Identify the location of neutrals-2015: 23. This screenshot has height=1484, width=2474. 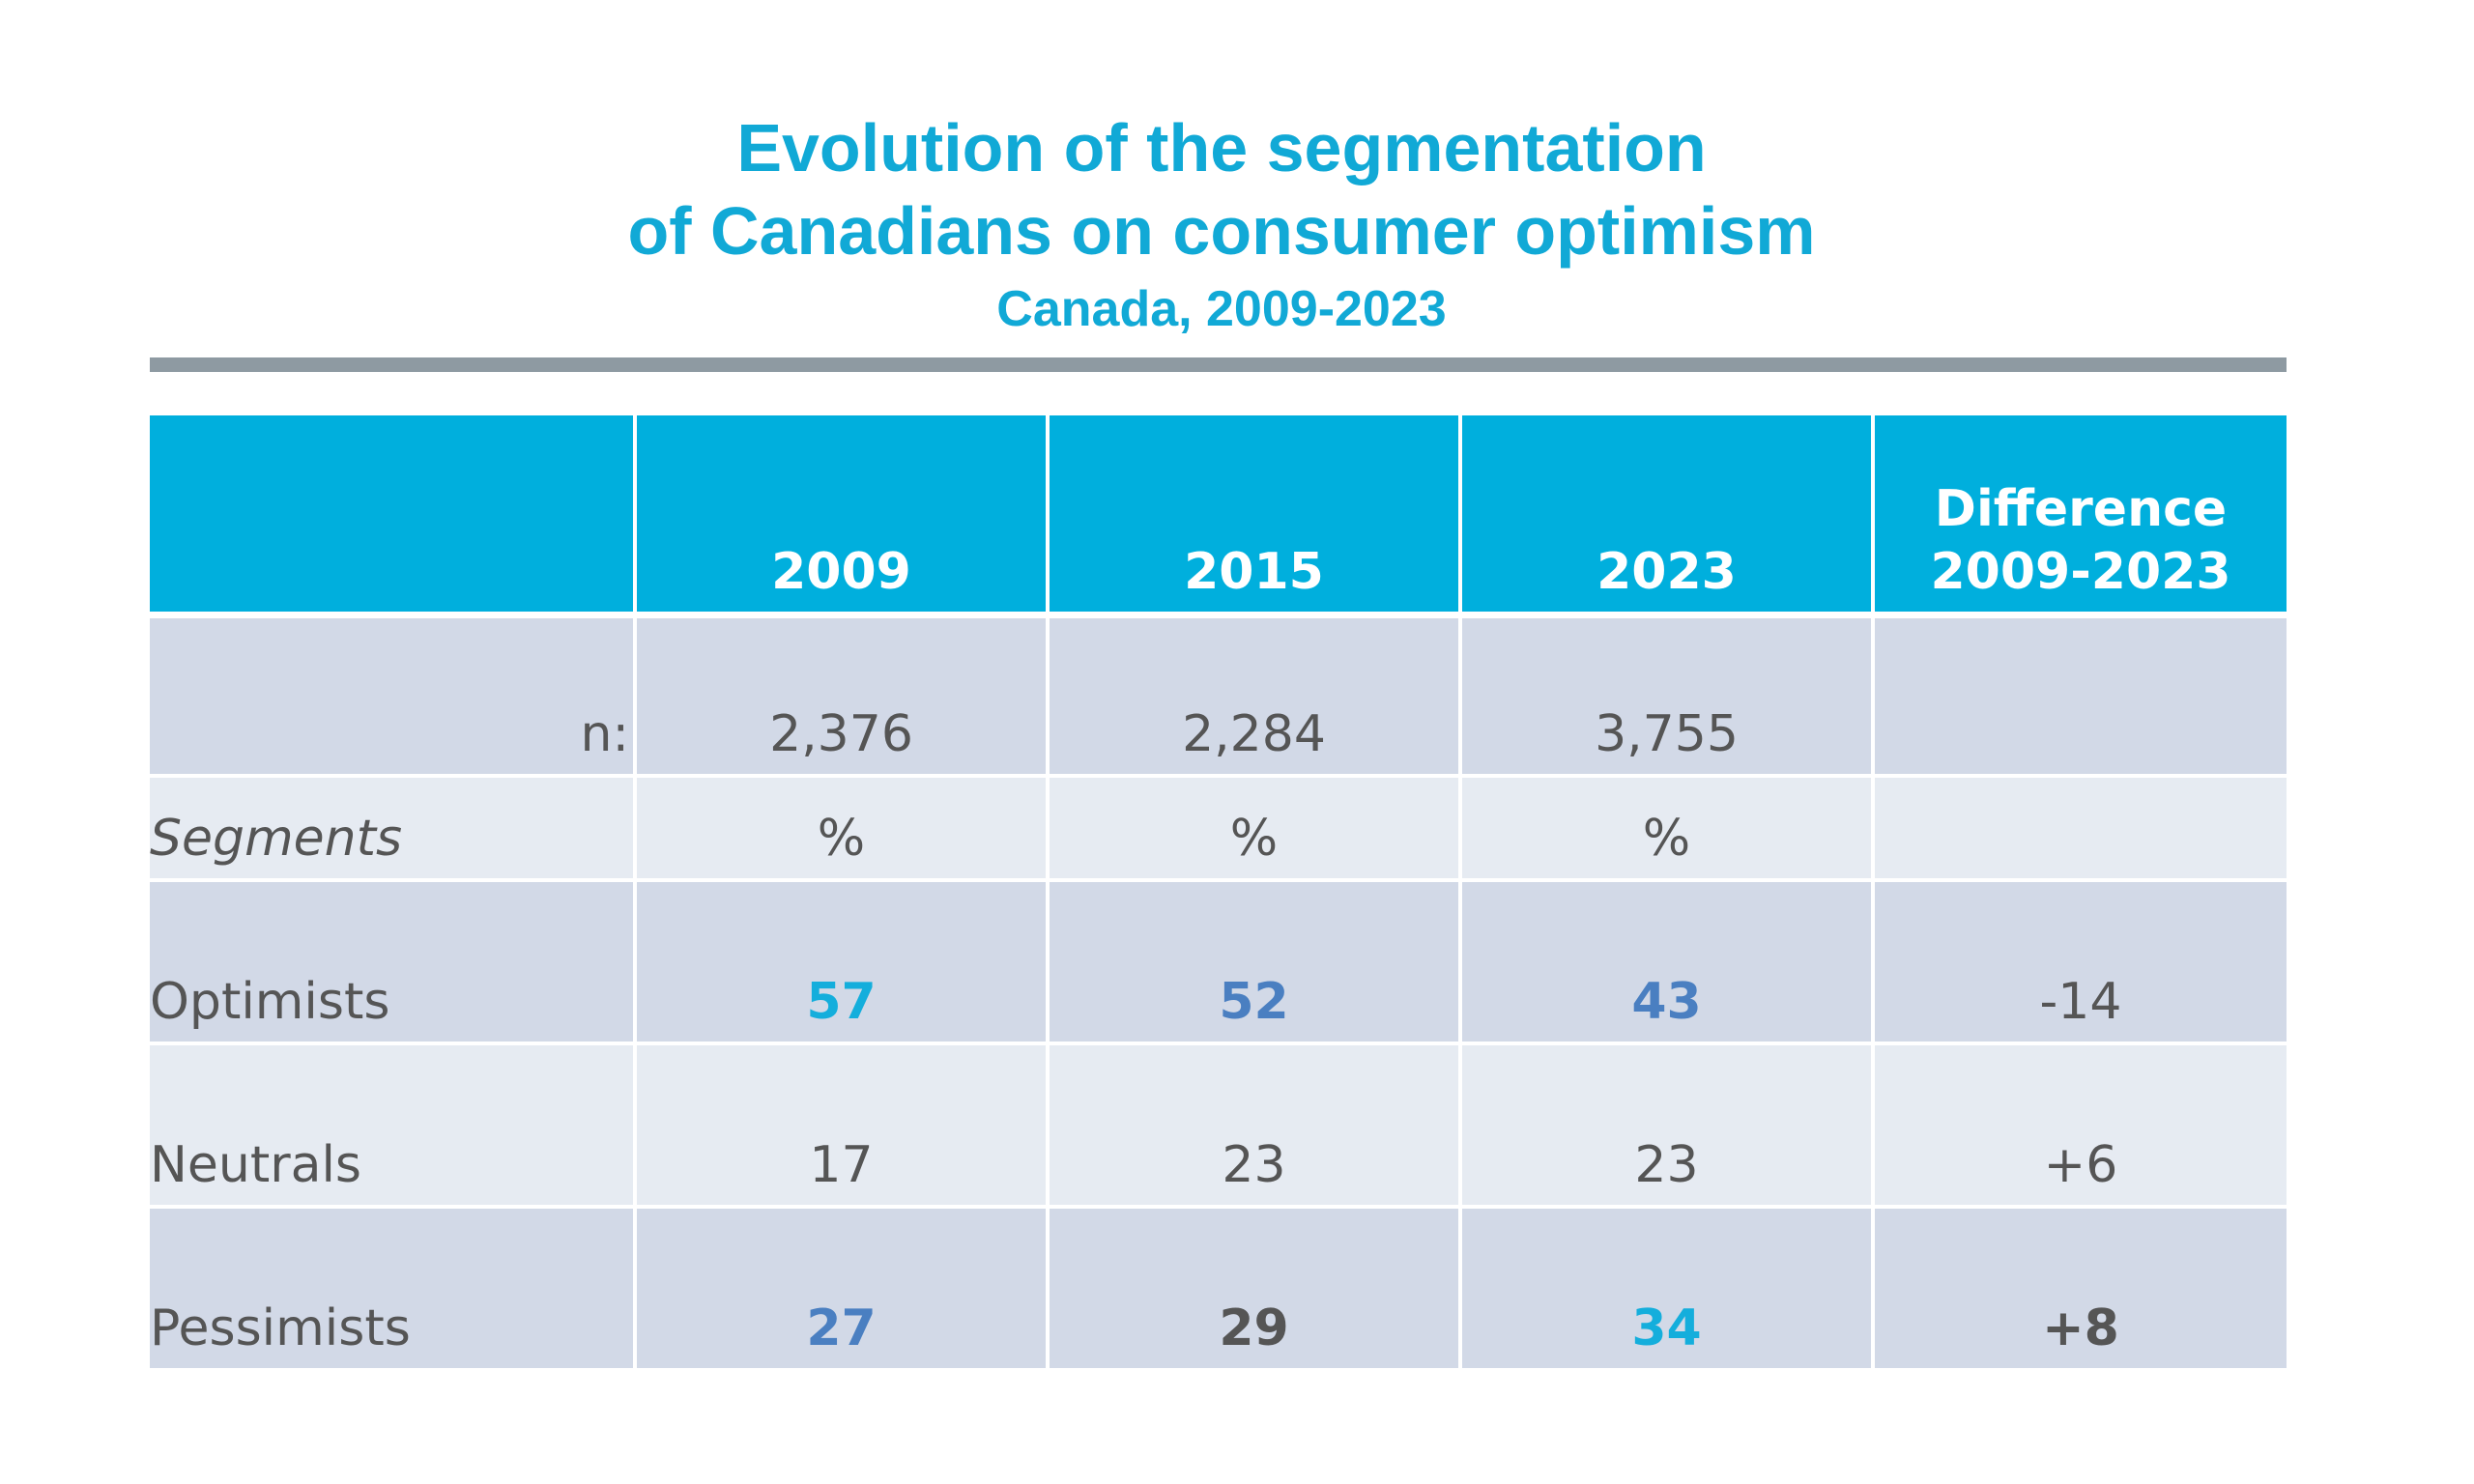
(1256, 1125).